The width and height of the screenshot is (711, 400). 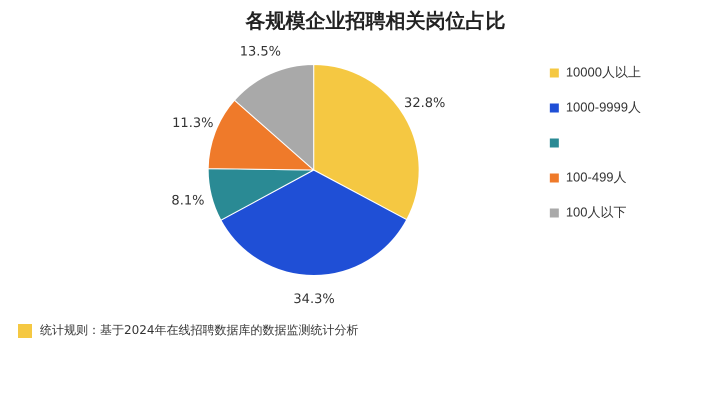 I want to click on data-label: 11.3%, so click(x=193, y=123).